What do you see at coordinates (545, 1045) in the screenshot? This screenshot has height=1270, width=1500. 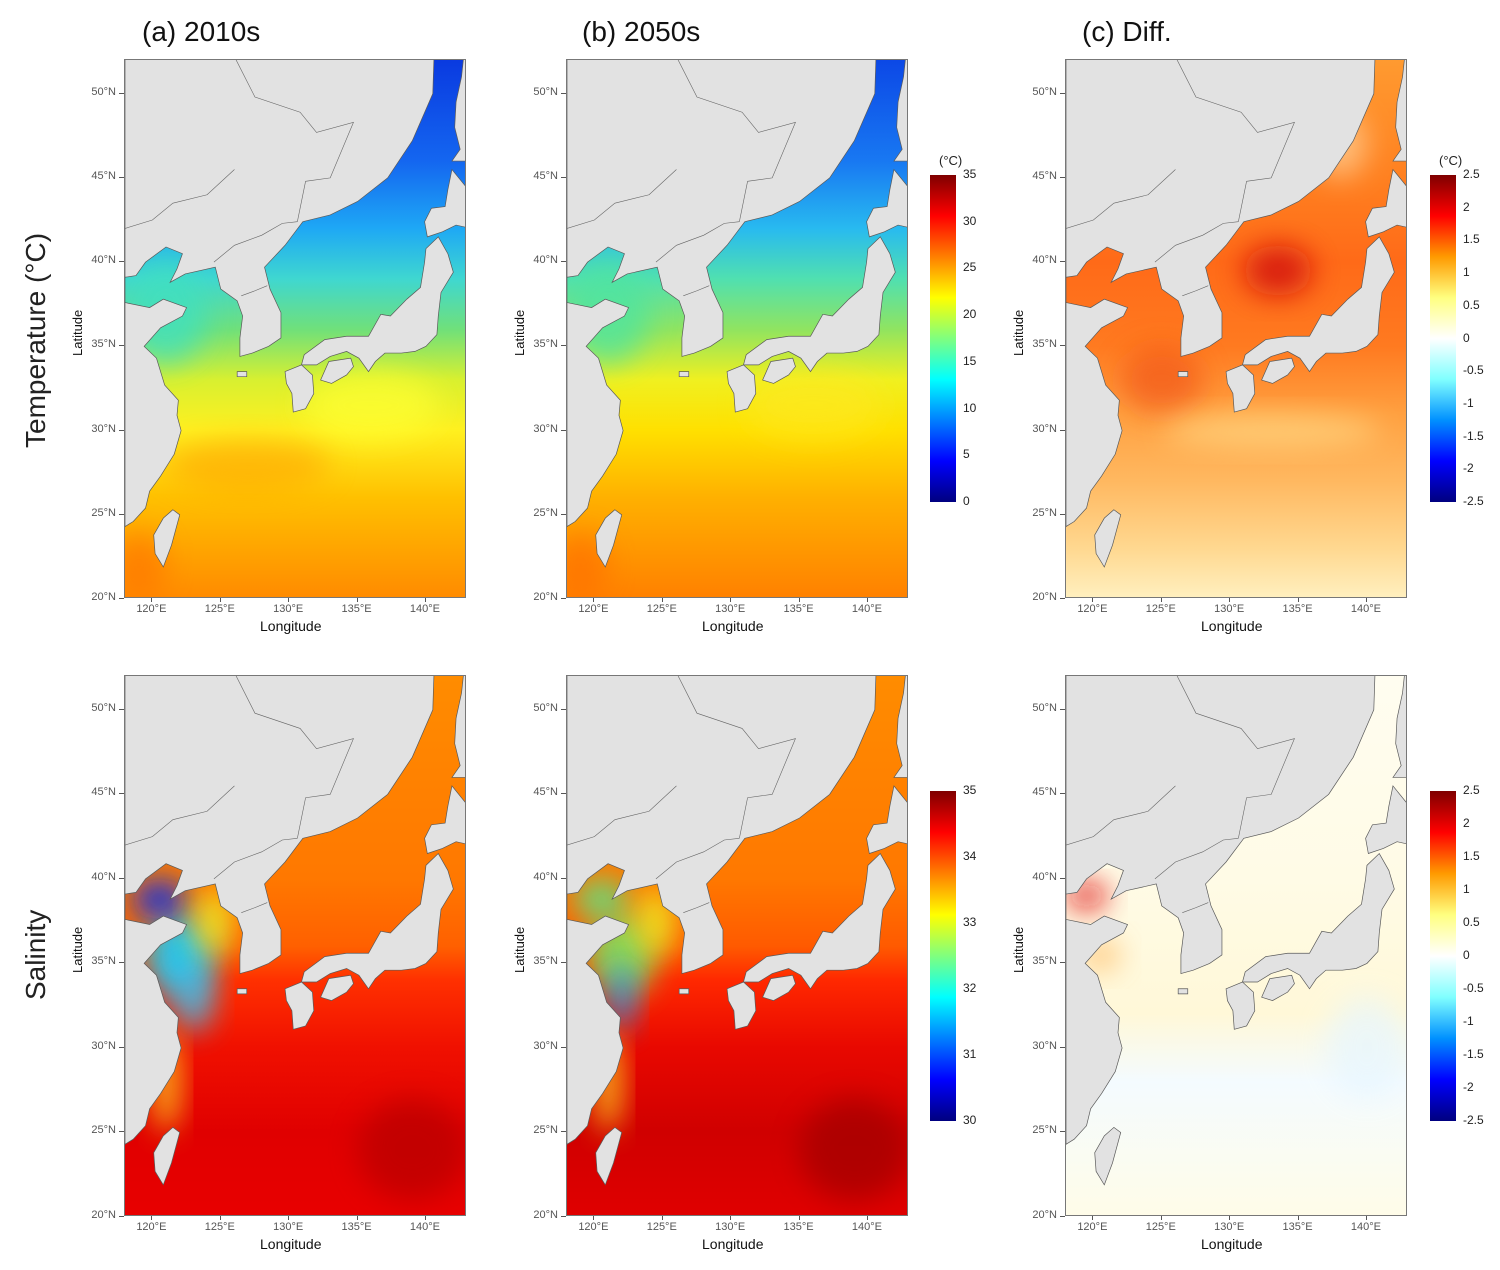 I see `lat-tick-label: 30°N` at bounding box center [545, 1045].